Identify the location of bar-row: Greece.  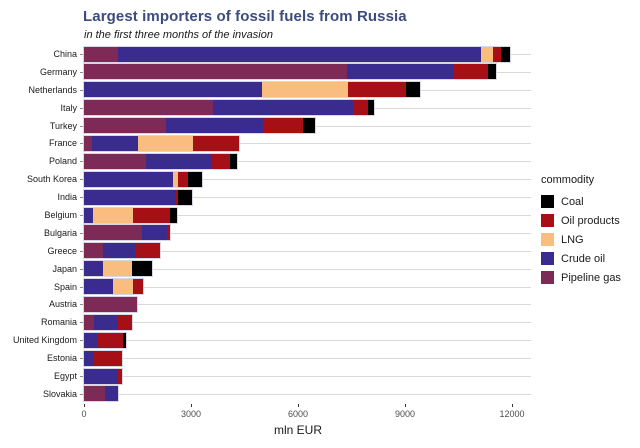
(320, 251).